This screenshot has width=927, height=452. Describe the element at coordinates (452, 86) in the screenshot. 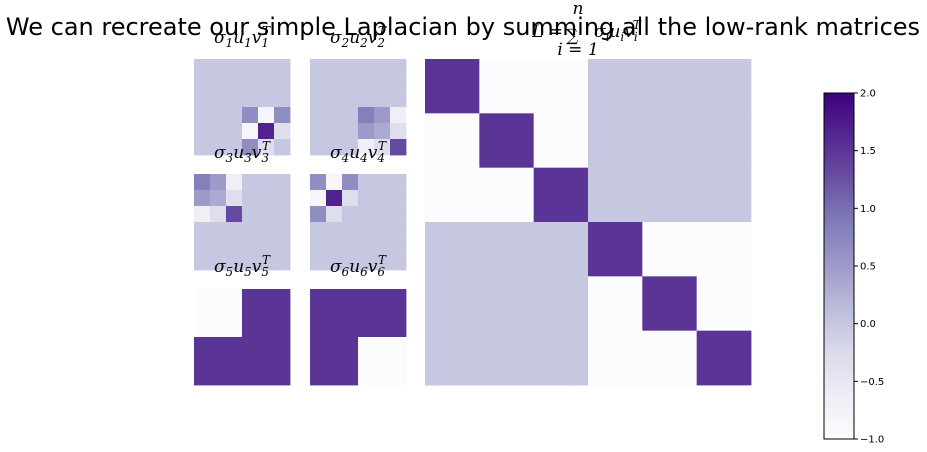

I see `heatmap-cell-sum-r0-c0` at that location.